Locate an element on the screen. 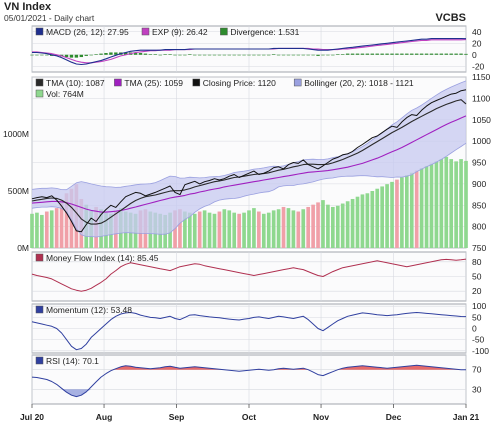 Image resolution: width=500 pixels, height=431 pixels. price-legend-label-1: TMA (25): 1059 is located at coordinates (153, 83).